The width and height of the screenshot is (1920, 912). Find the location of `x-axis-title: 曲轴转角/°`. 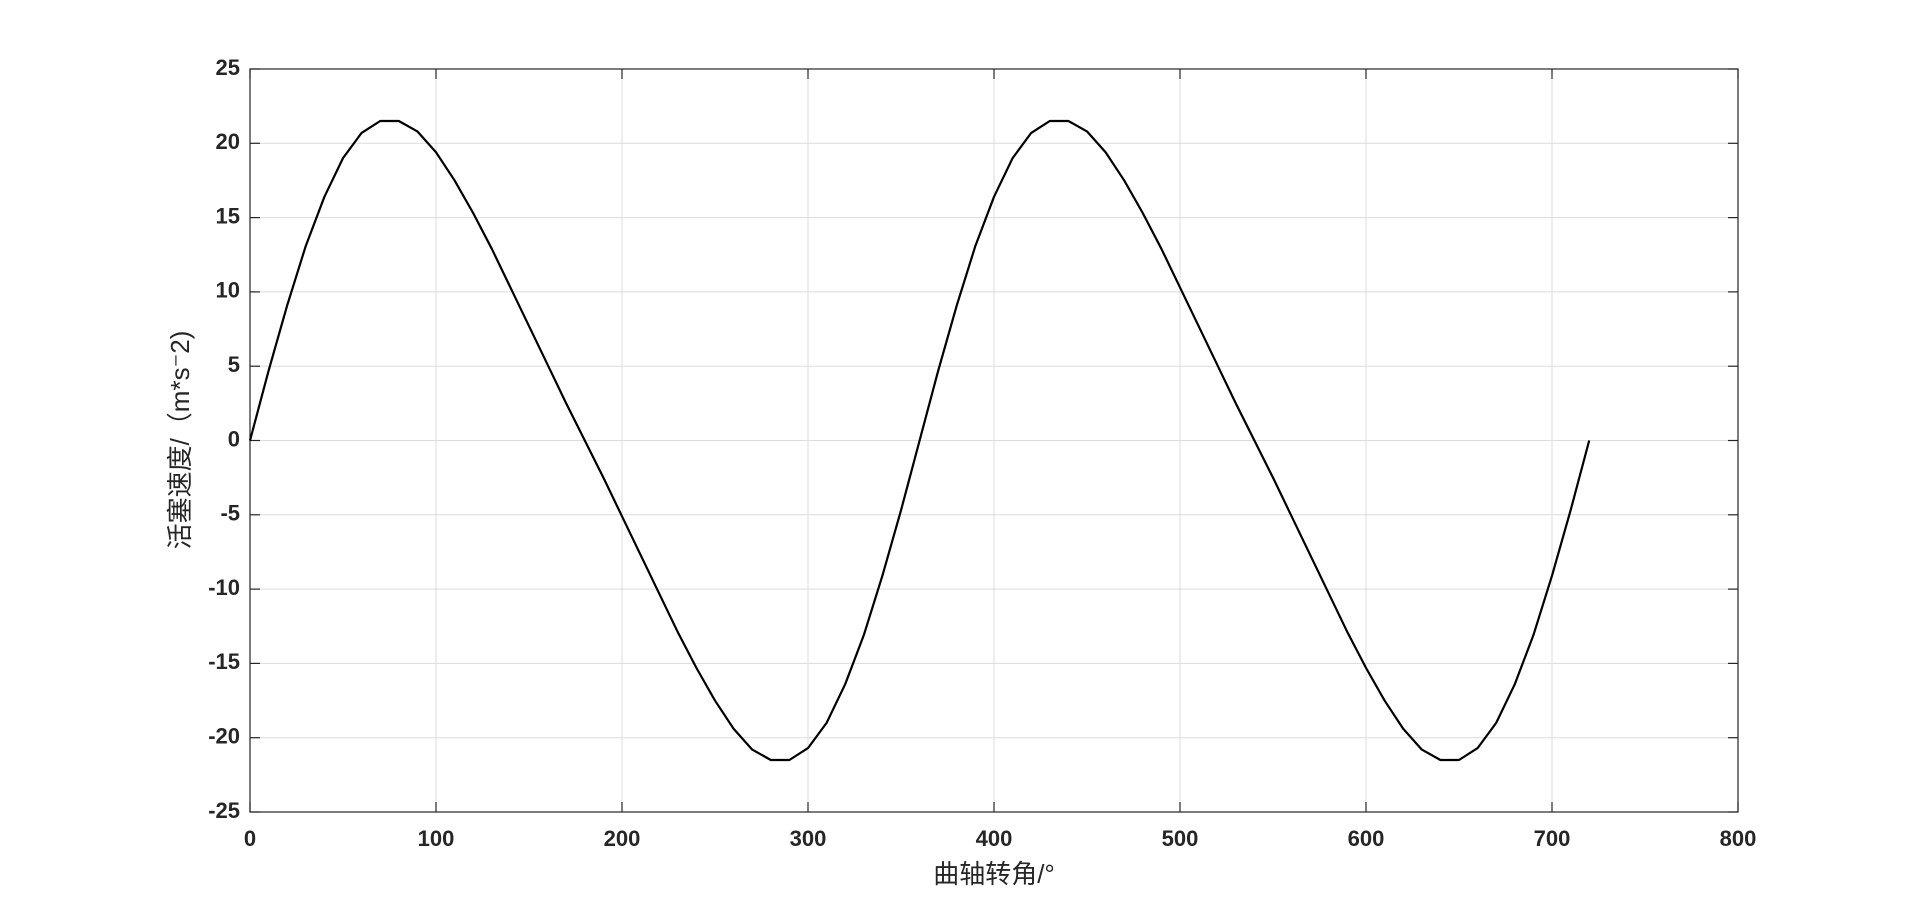

x-axis-title: 曲轴转角/° is located at coordinates (994, 874).